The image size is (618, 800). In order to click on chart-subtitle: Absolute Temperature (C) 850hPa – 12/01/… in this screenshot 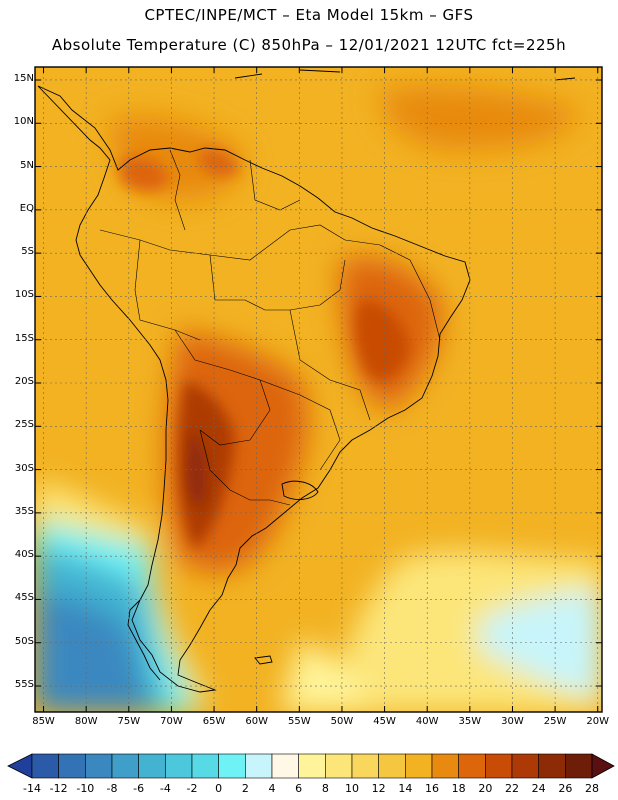, I will do `click(309, 45)`.